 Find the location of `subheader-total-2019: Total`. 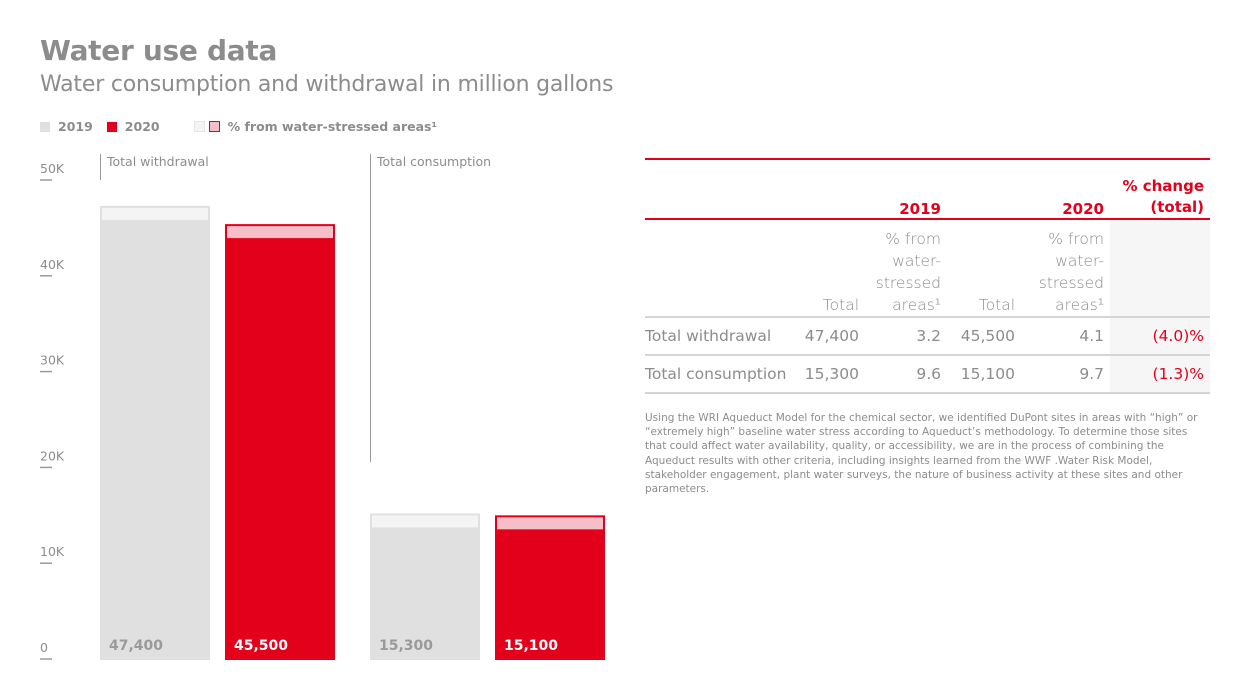

subheader-total-2019: Total is located at coordinates (827, 268).